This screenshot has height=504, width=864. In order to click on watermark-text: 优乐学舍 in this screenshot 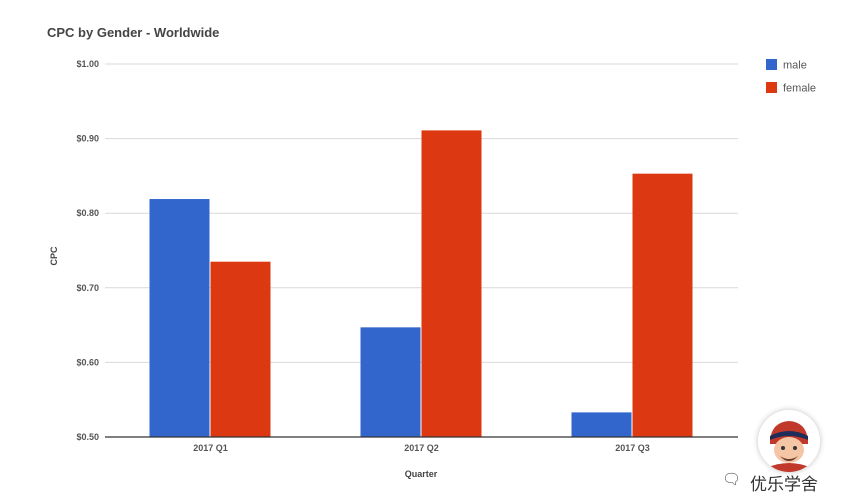, I will do `click(784, 485)`.